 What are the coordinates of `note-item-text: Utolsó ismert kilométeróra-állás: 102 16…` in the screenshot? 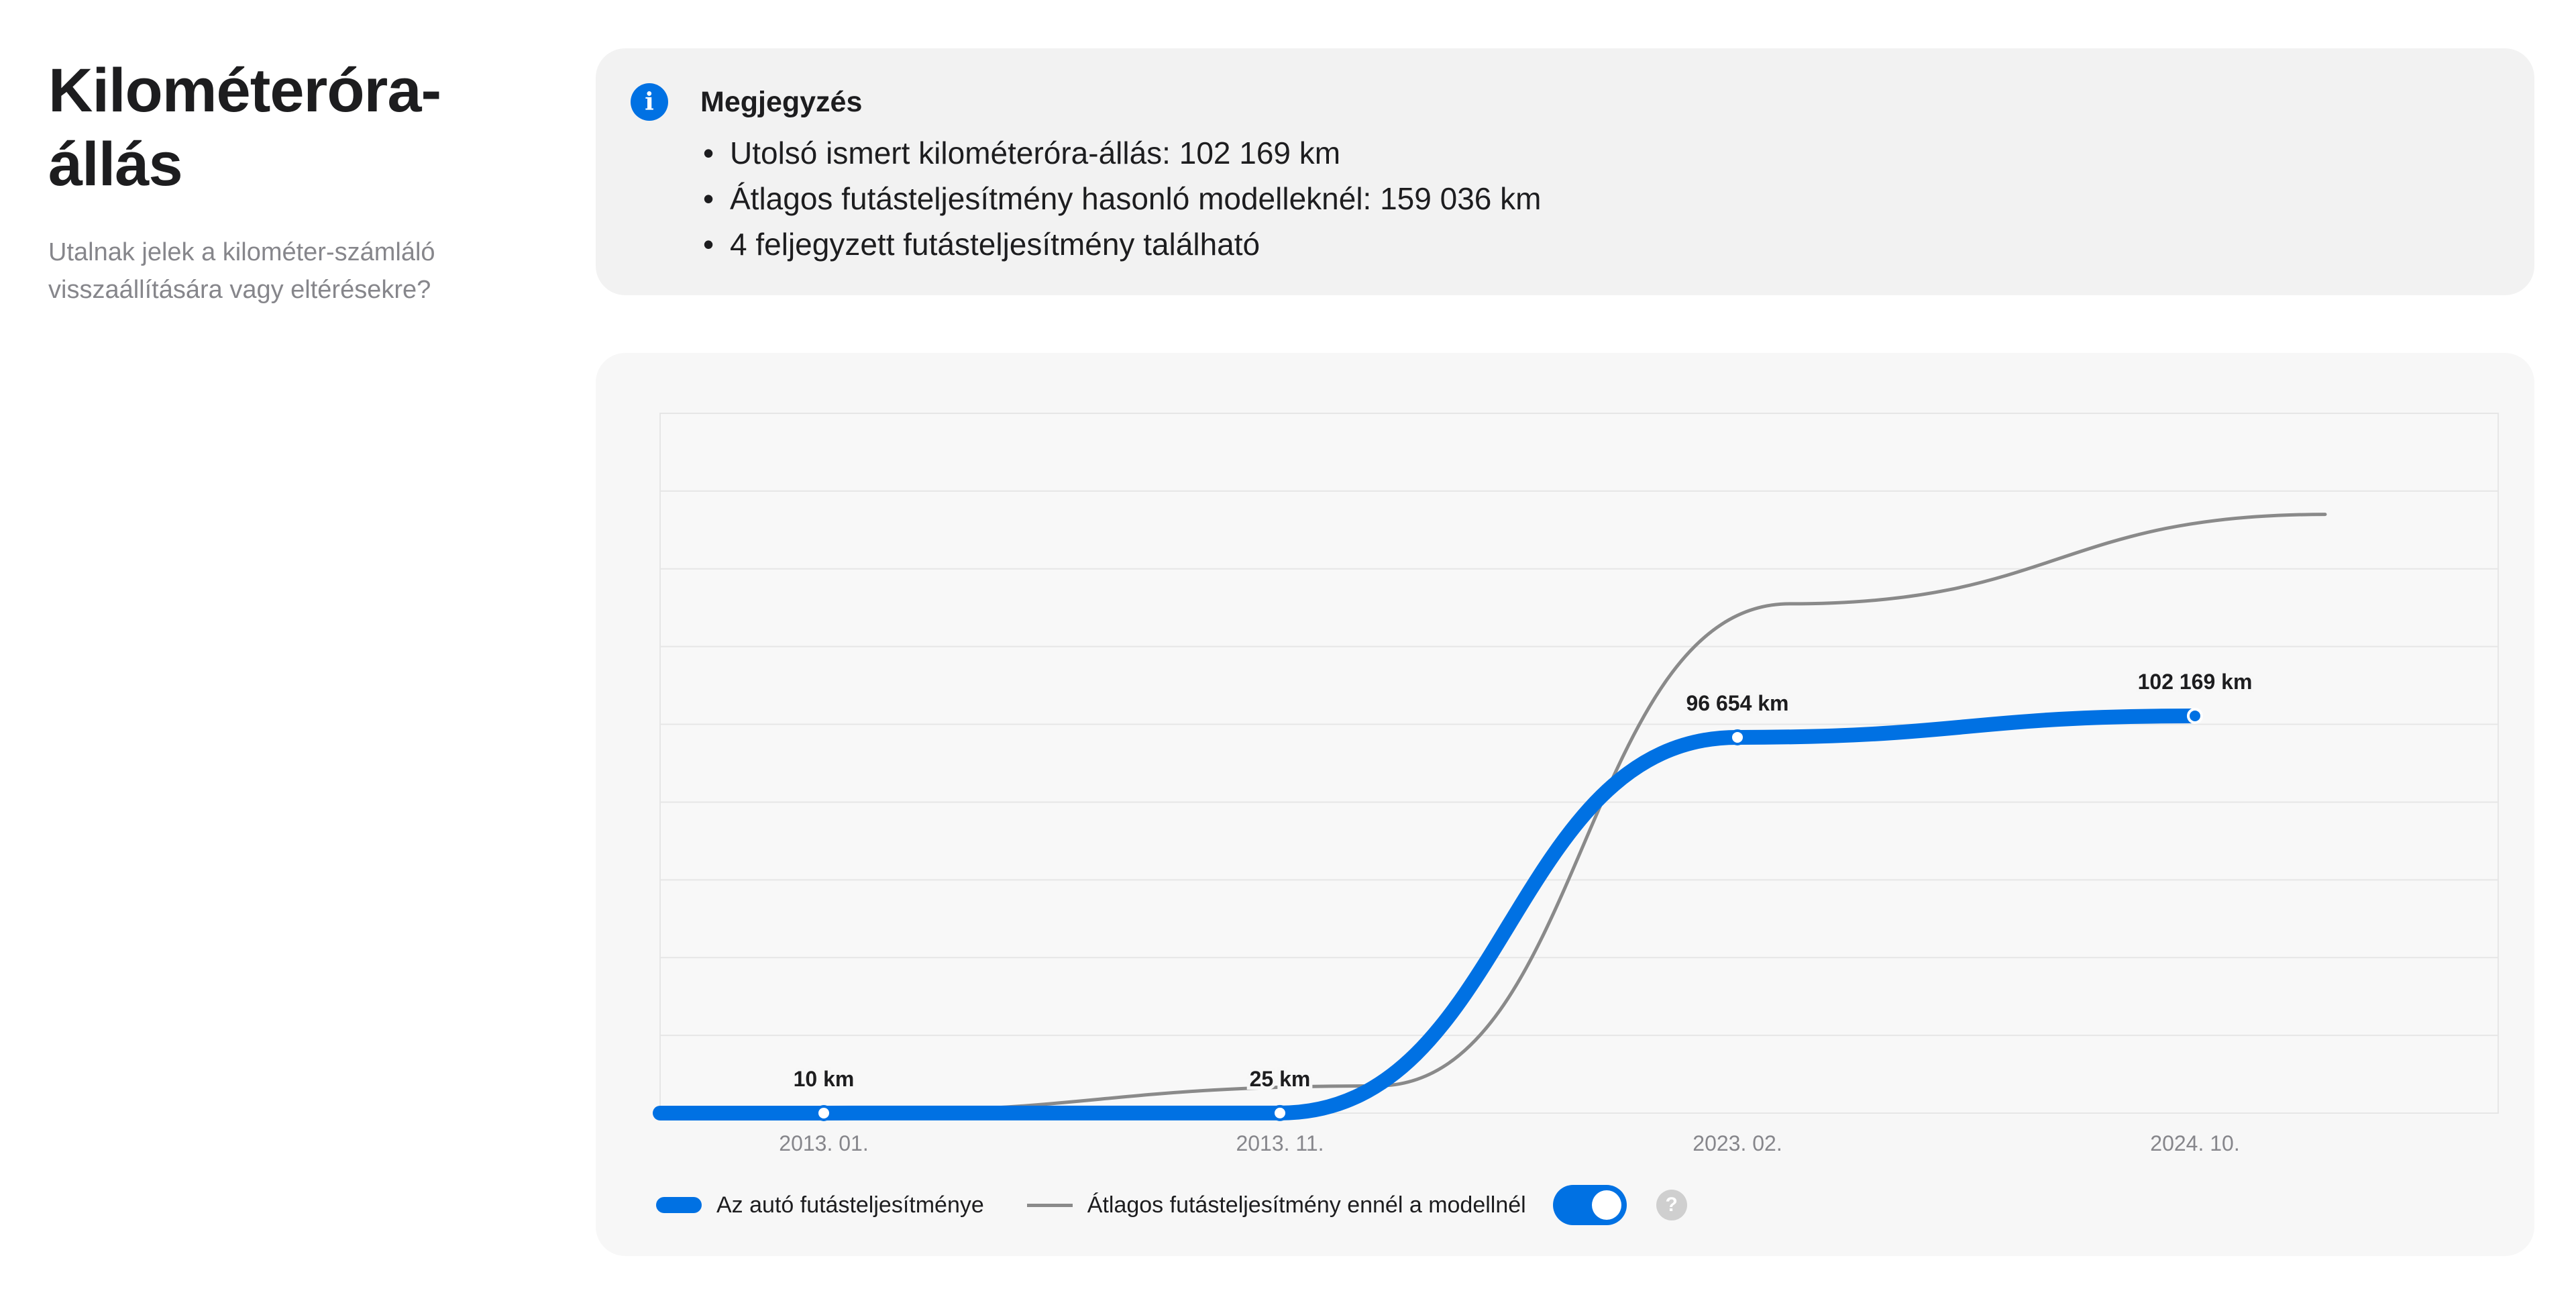 It's located at (1035, 153).